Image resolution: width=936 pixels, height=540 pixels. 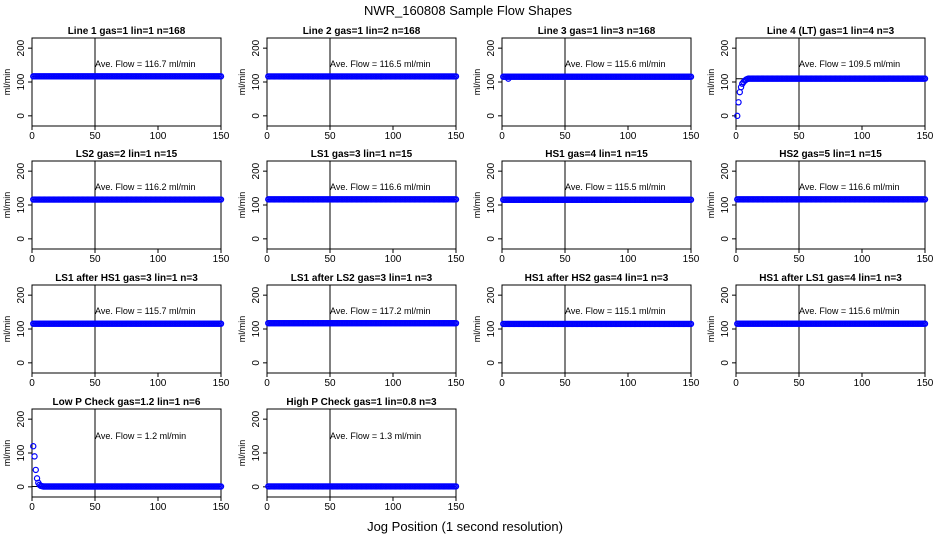 I want to click on panel-title: HS1 gas=4 lin=1 n=15, so click(x=596, y=154).